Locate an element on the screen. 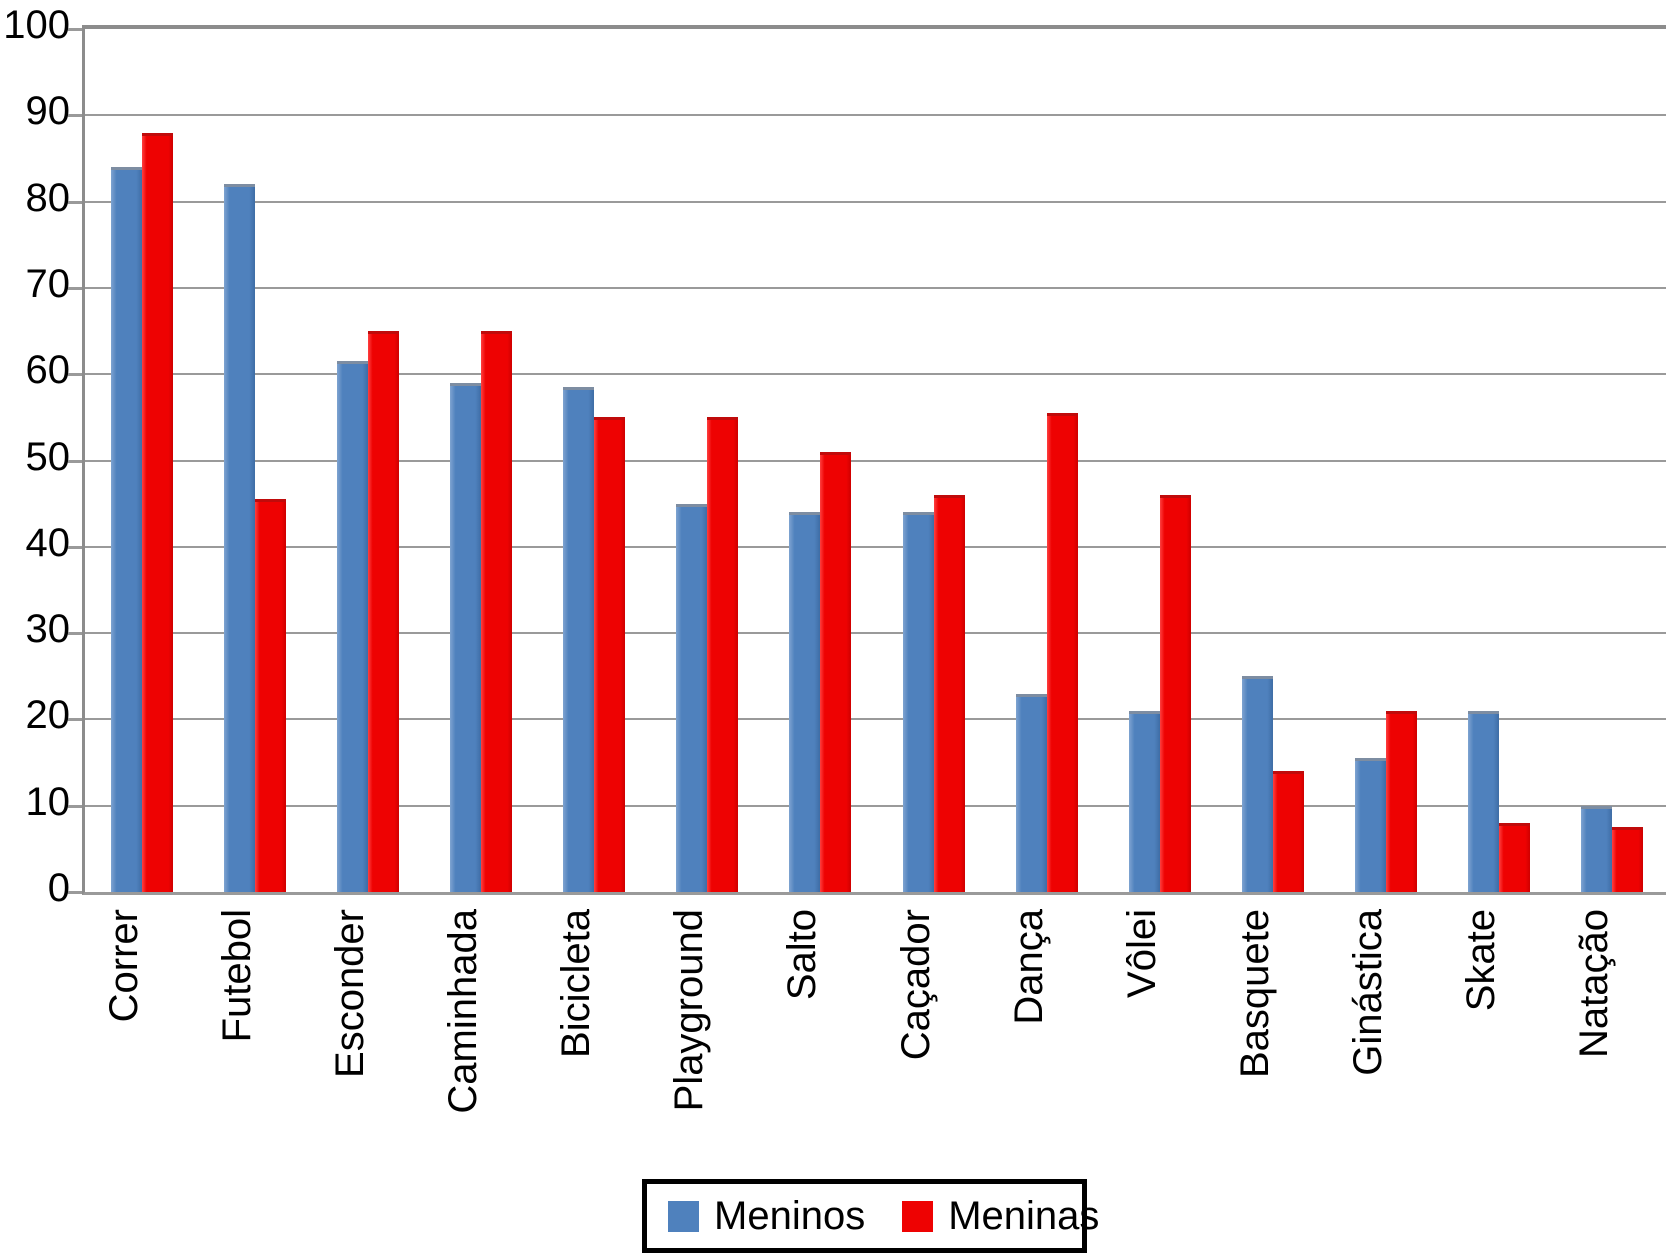 This screenshot has width=1666, height=1256. x-axis-label-natação: Natação is located at coordinates (1594, 983).